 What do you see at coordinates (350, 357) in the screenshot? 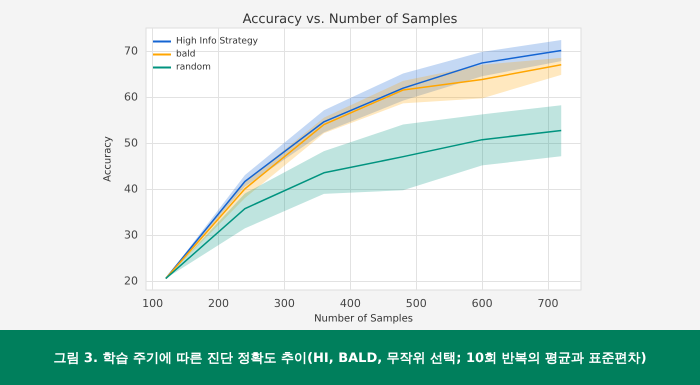
I see `caption: 그림 3. 학습 주기에 따른 진단 정확도 추이(HI, BALD, 무작위 선택; 10회 반복의 평균과 표준편차)` at bounding box center [350, 357].